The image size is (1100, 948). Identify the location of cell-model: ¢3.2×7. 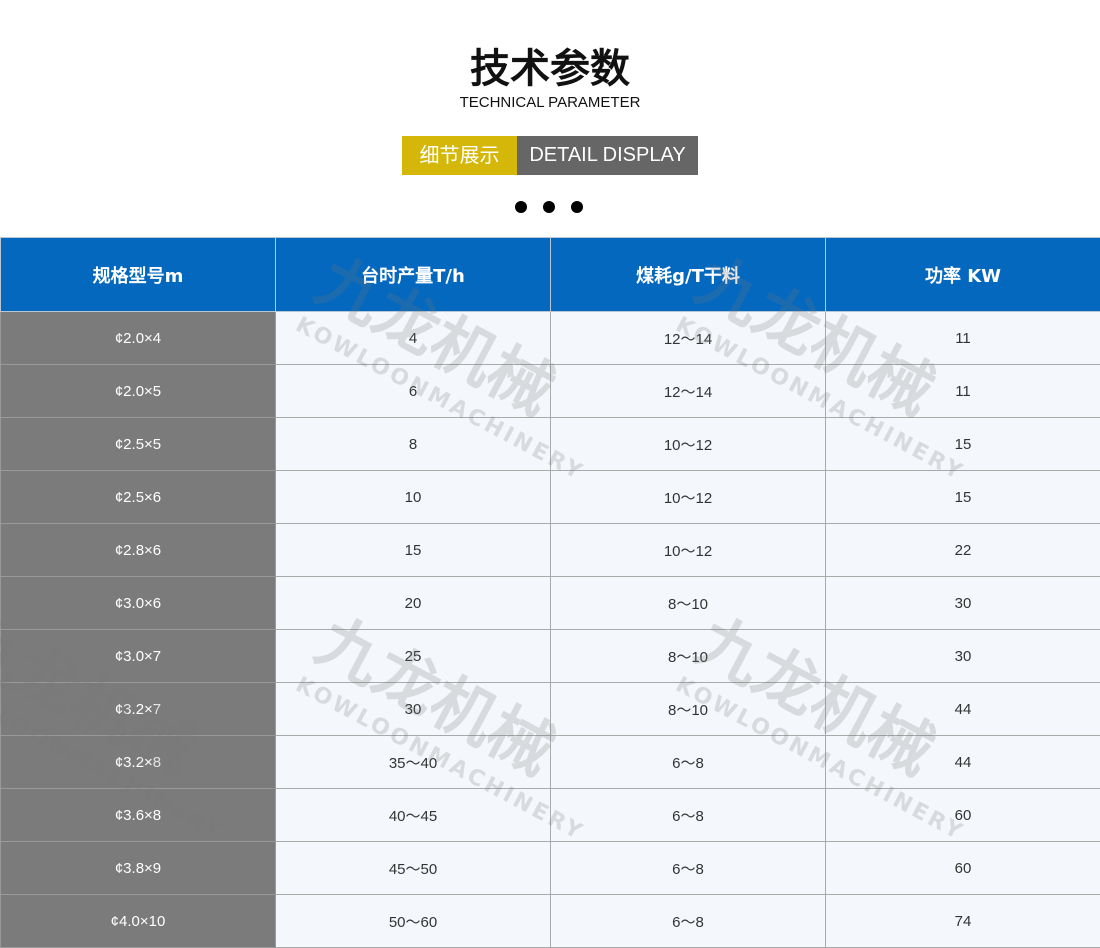
(138, 709).